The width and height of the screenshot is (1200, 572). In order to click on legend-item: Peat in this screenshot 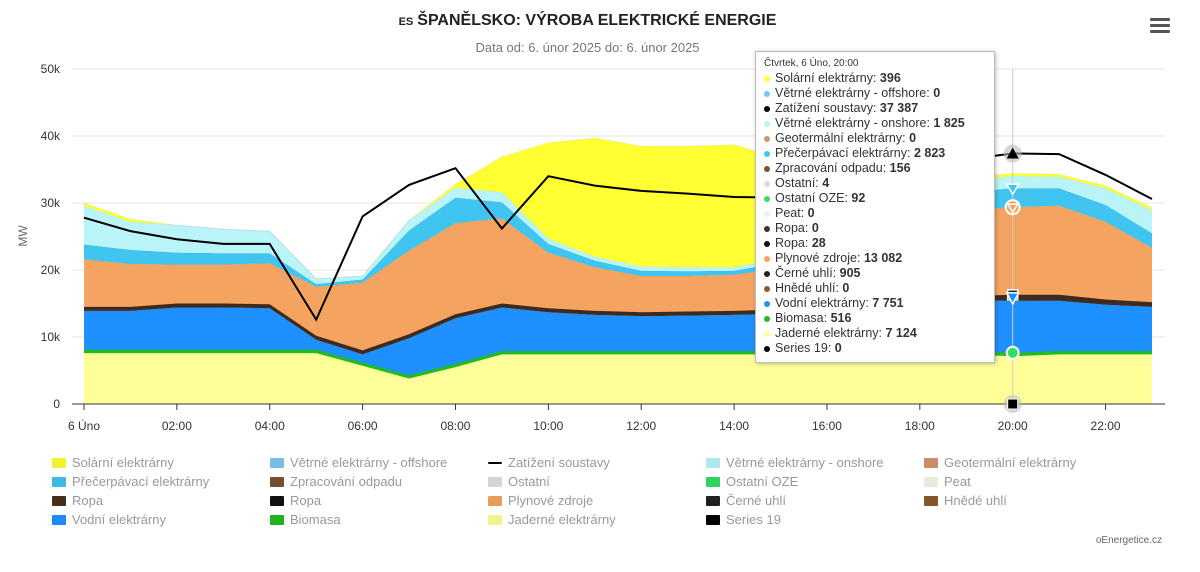, I will do `click(947, 481)`.